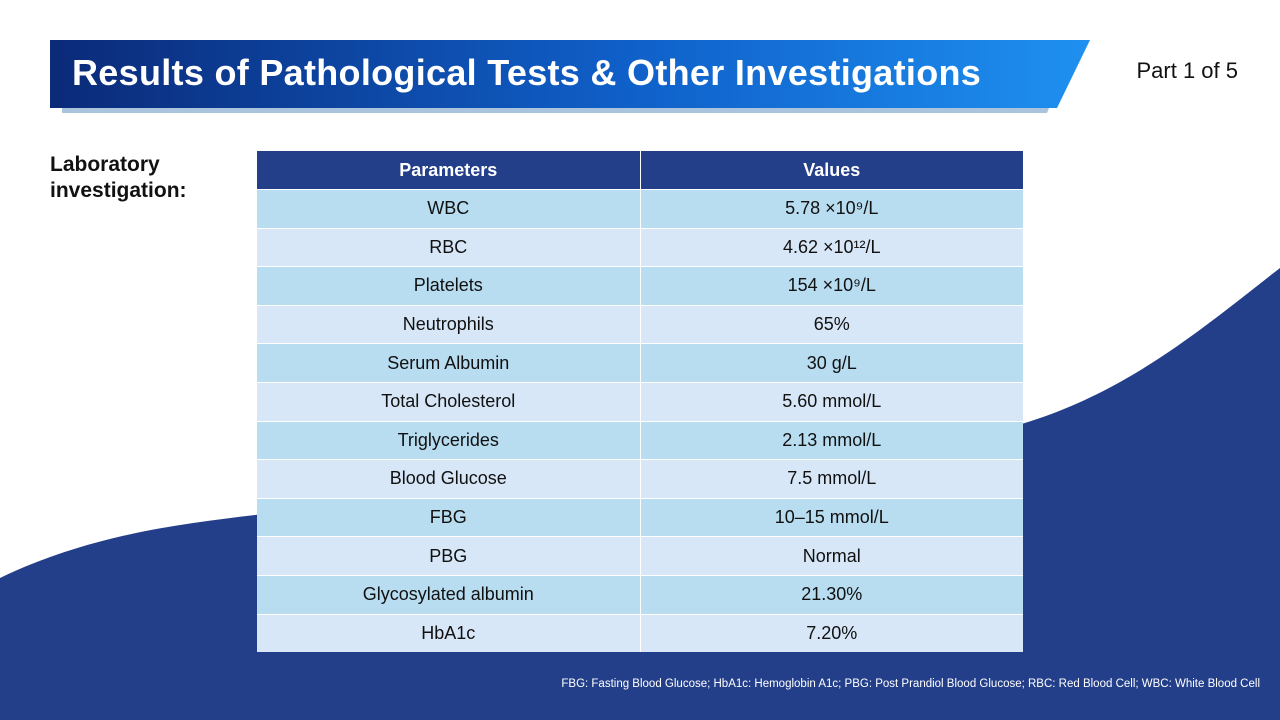 The width and height of the screenshot is (1280, 720). What do you see at coordinates (831, 401) in the screenshot?
I see `value-cell: 5.60 mmol/L` at bounding box center [831, 401].